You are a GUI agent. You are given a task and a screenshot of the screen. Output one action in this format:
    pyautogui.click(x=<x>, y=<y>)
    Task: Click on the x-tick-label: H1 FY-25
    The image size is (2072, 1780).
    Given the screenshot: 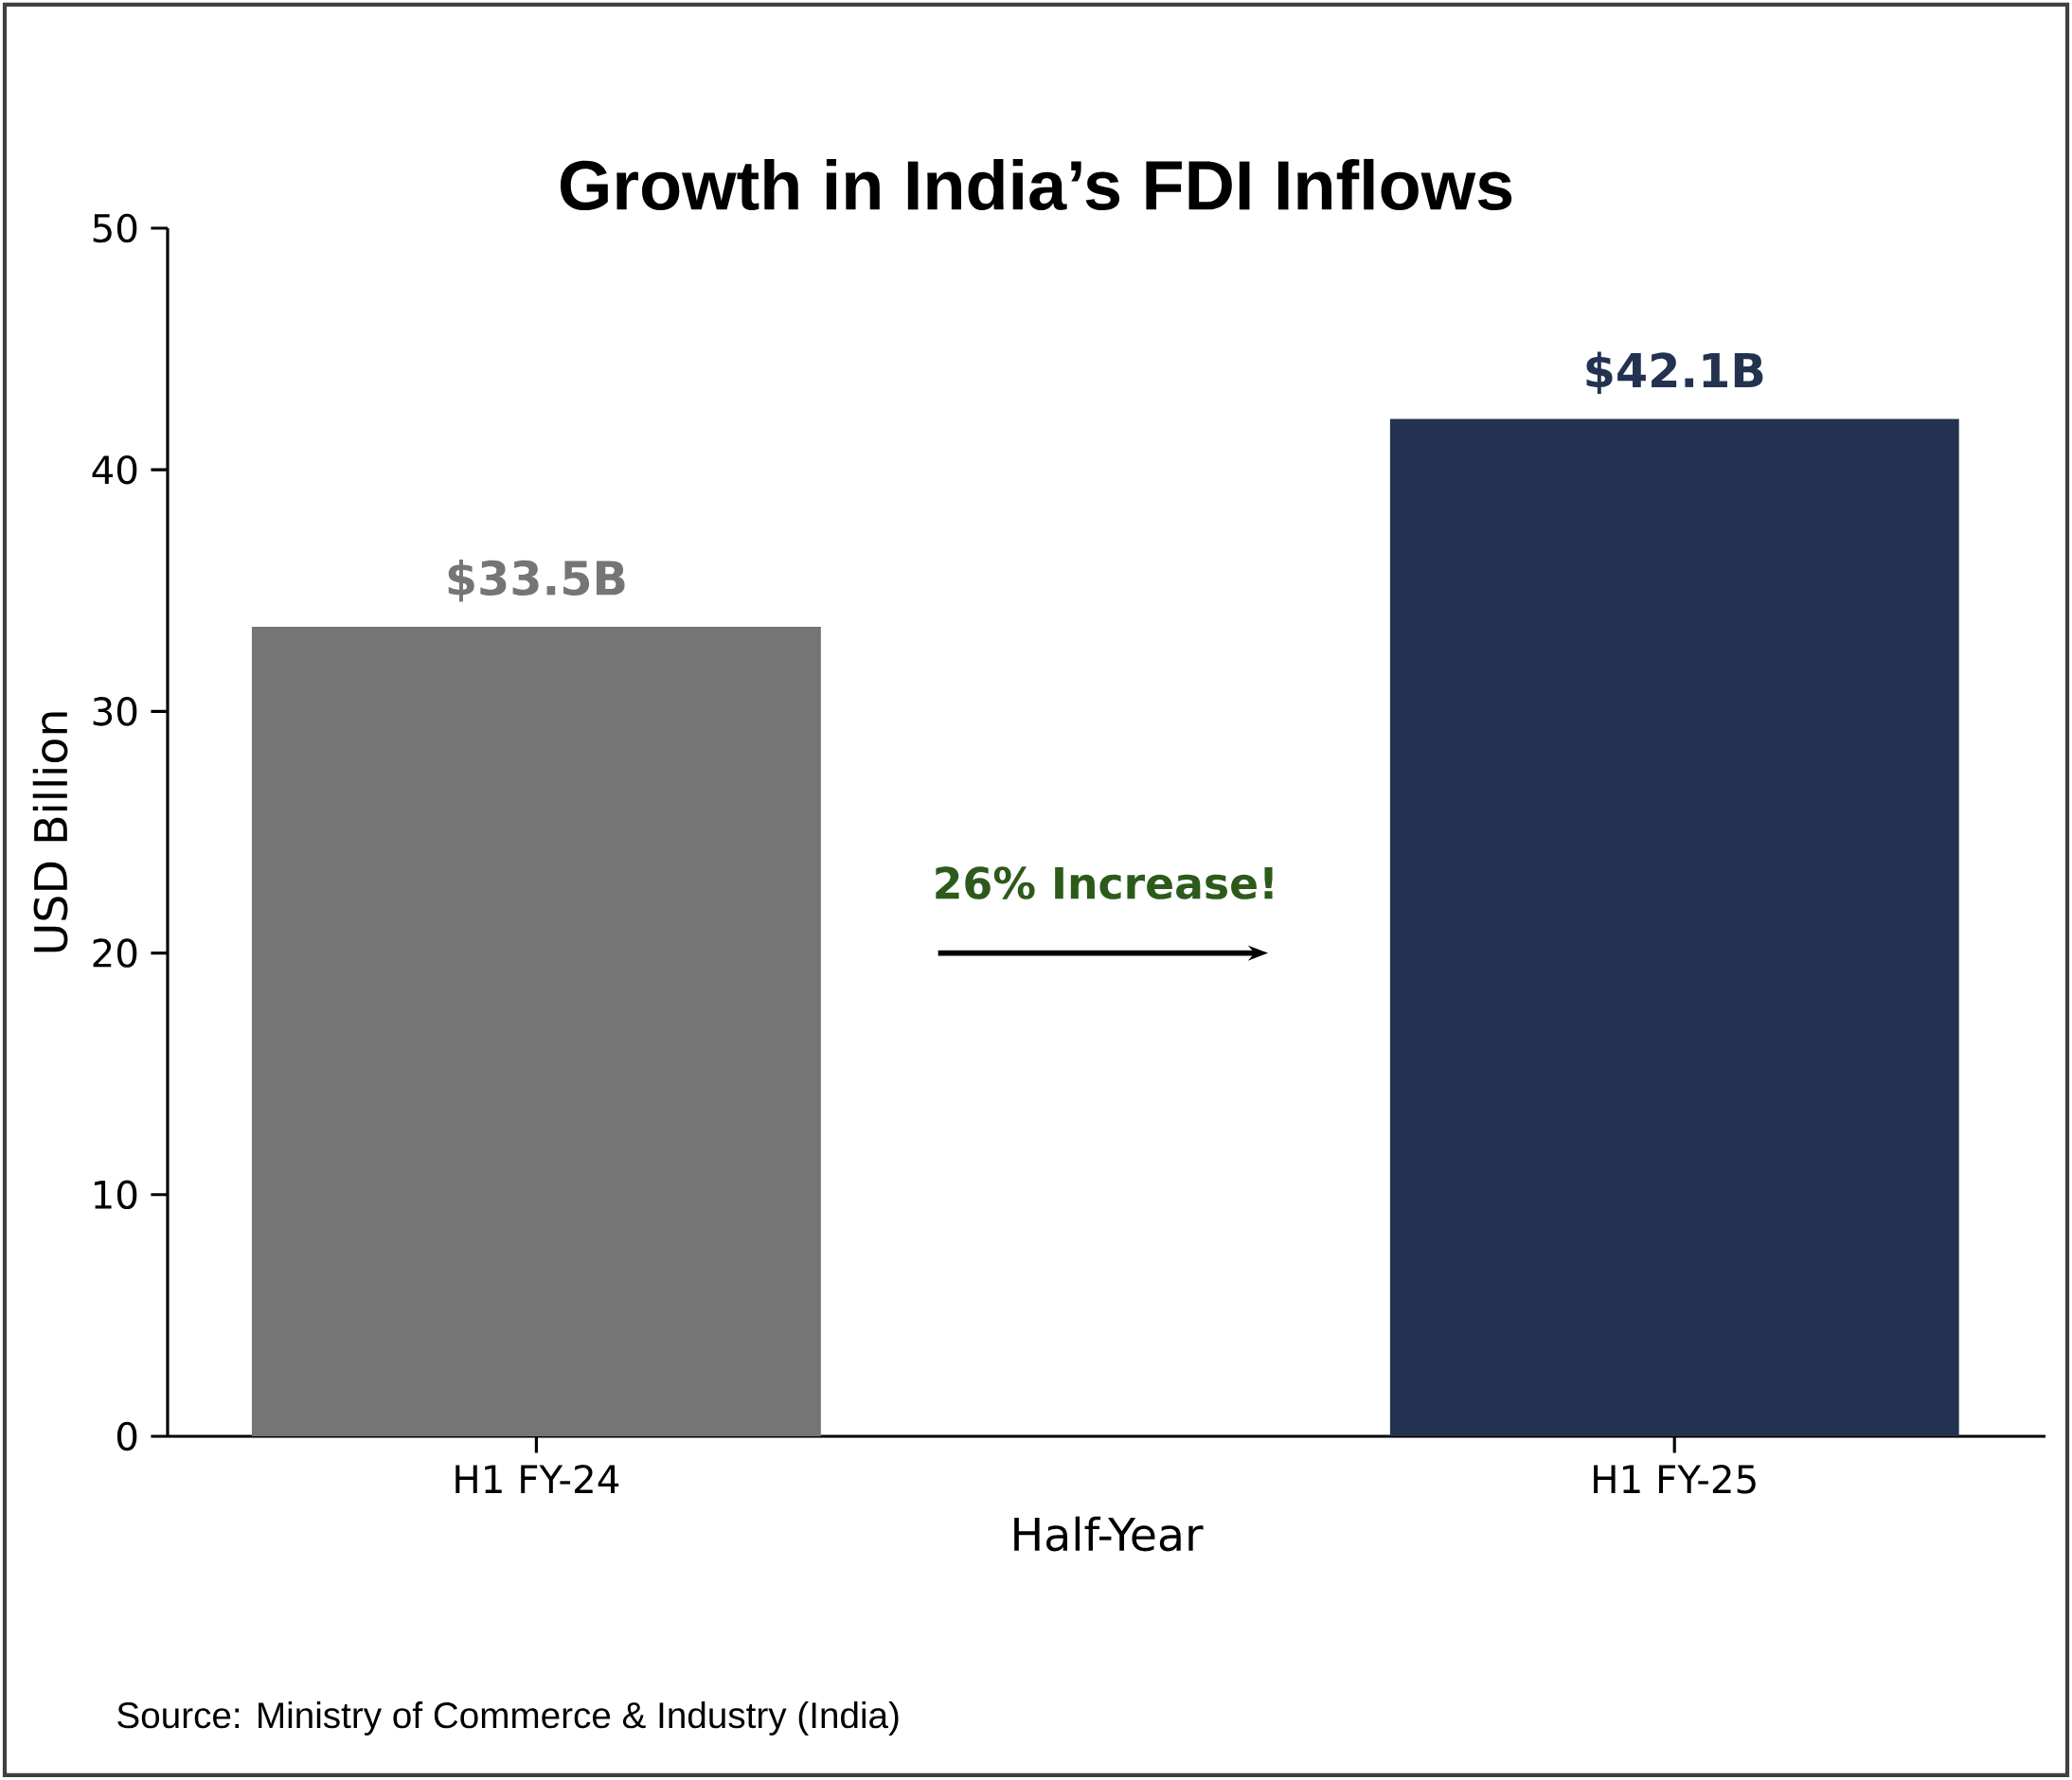 What is the action you would take?
    pyautogui.click(x=1675, y=1479)
    